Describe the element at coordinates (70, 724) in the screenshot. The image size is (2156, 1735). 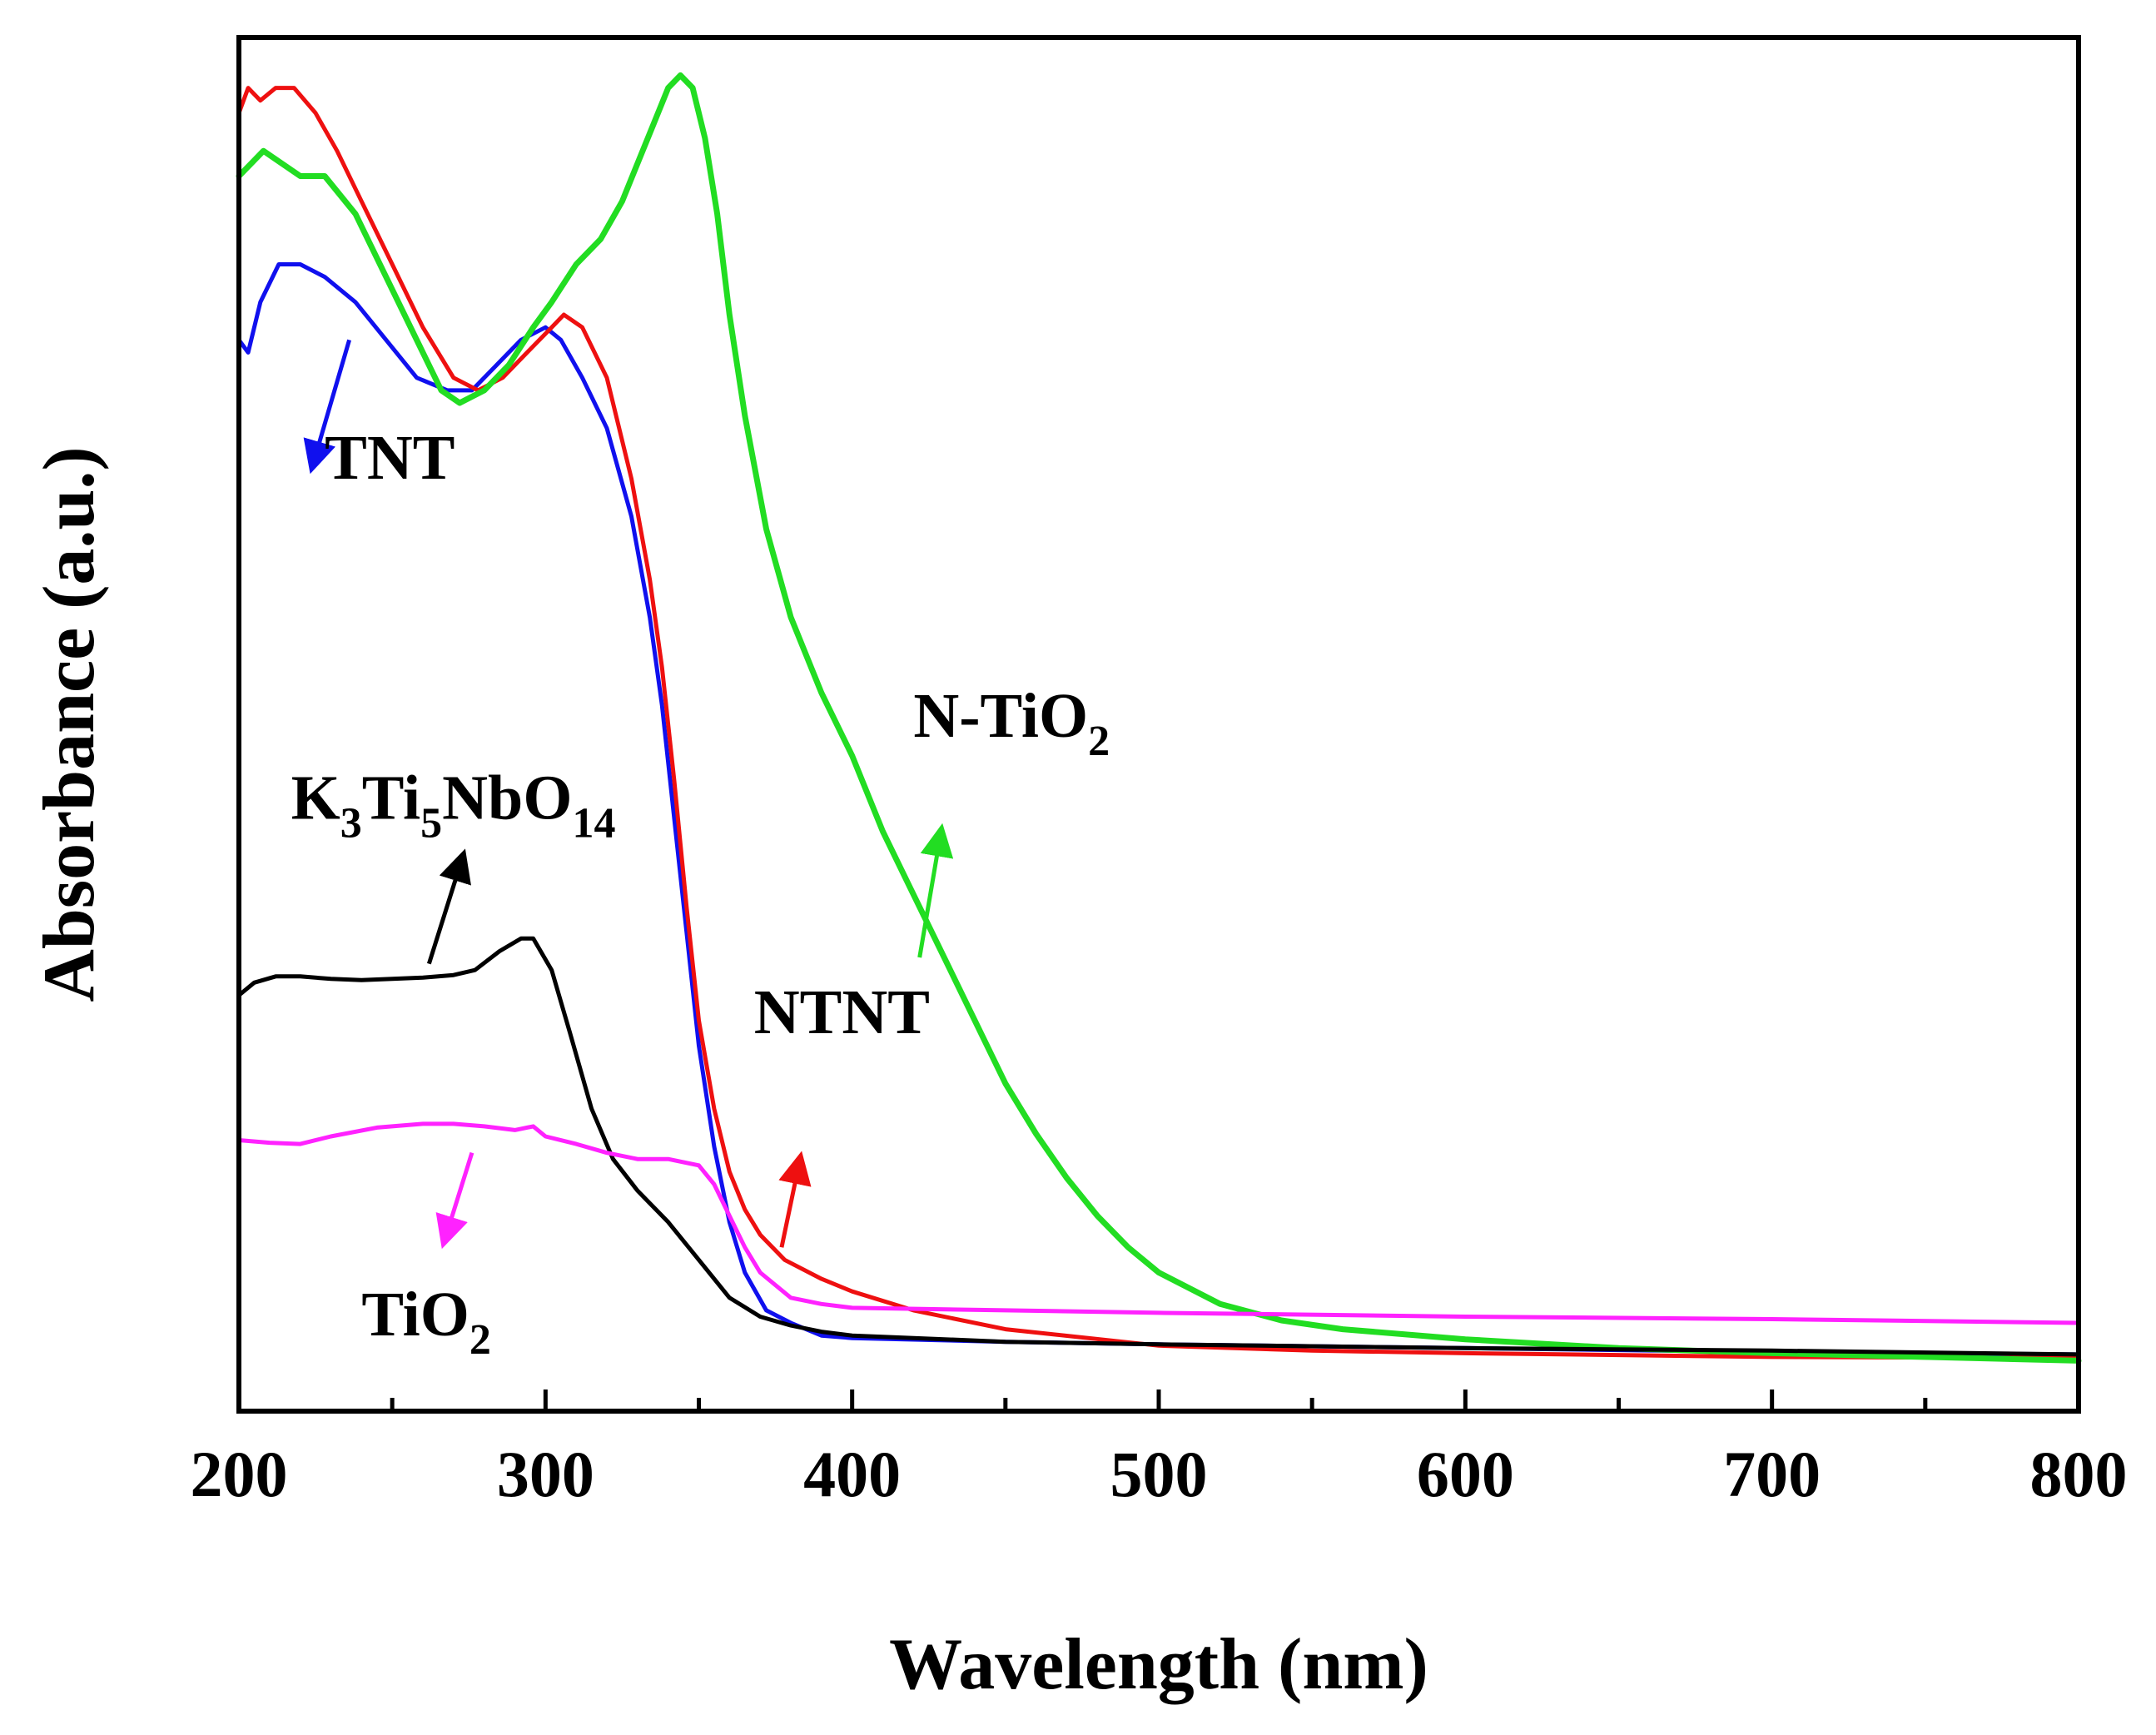
I see `y-axis-title: Absorbance (a.u.)` at that location.